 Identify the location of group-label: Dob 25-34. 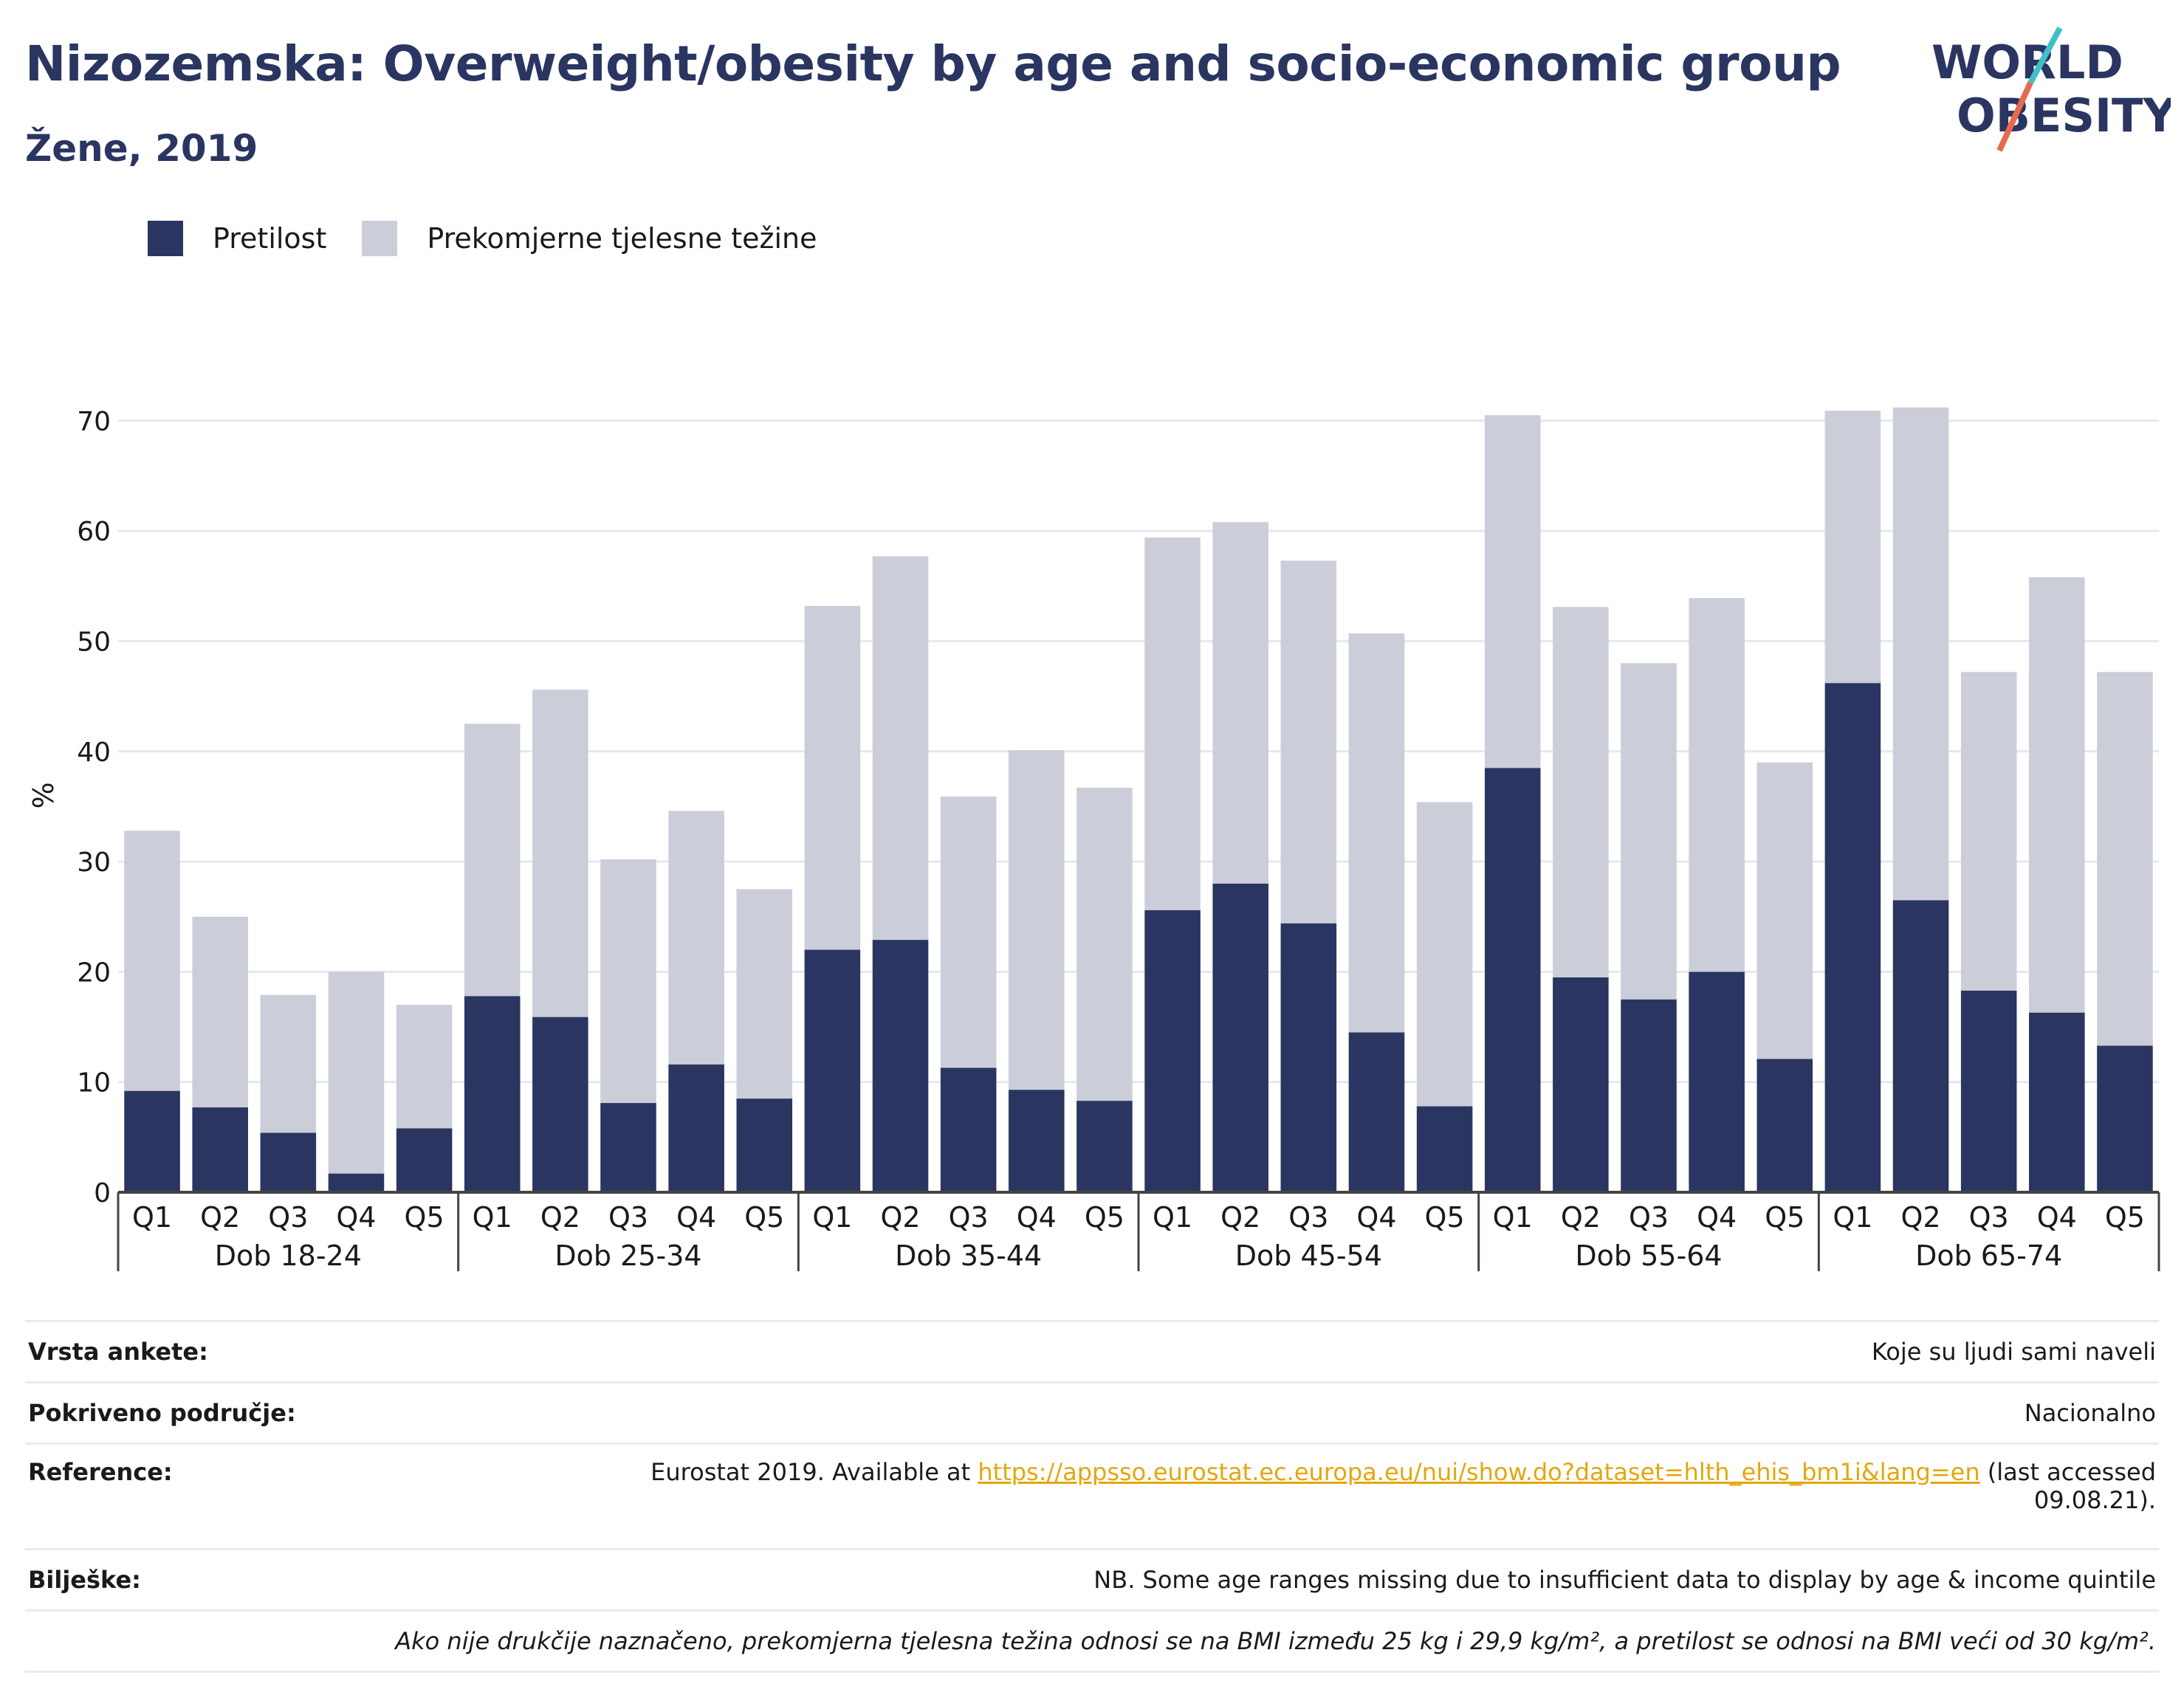
(627, 1256).